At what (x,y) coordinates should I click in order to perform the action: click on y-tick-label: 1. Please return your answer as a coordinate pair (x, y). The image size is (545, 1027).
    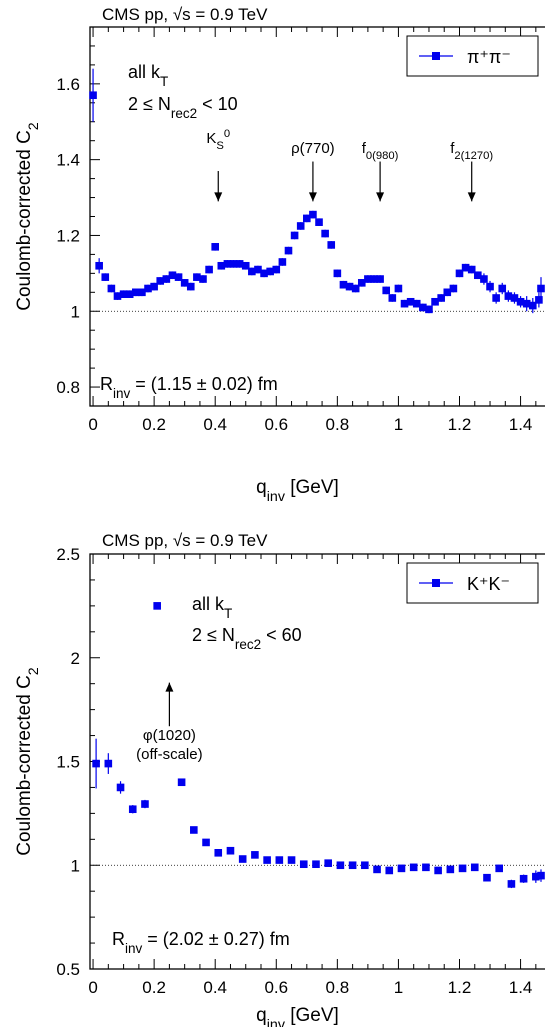
    Looking at the image, I should click on (75, 311).